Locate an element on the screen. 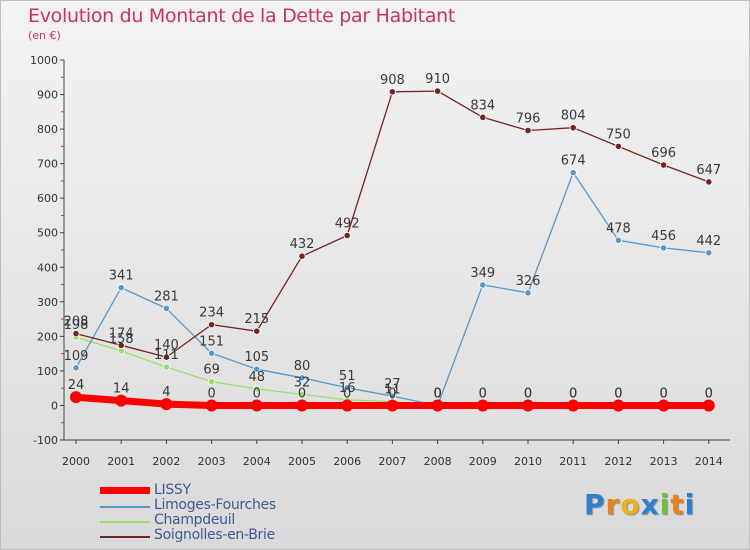  data-label: 834 is located at coordinates (482, 105).